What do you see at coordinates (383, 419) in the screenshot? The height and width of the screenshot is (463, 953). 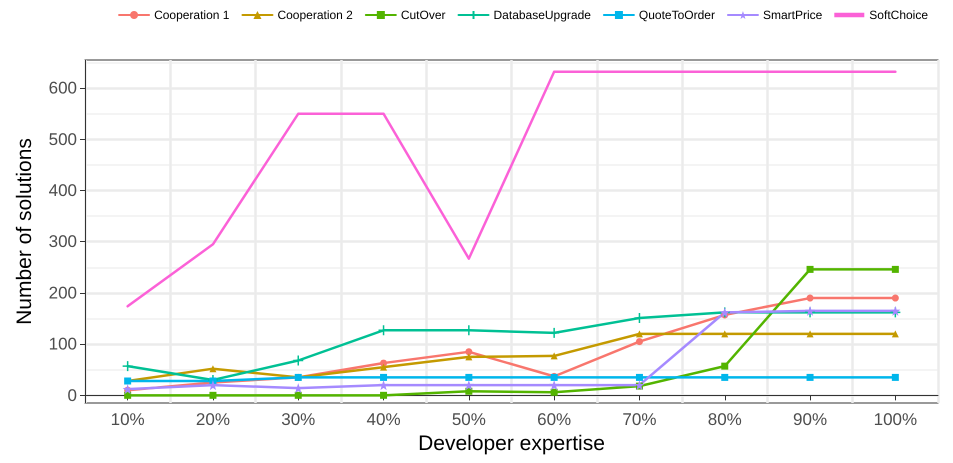 I see `x-tick-label: 40%` at bounding box center [383, 419].